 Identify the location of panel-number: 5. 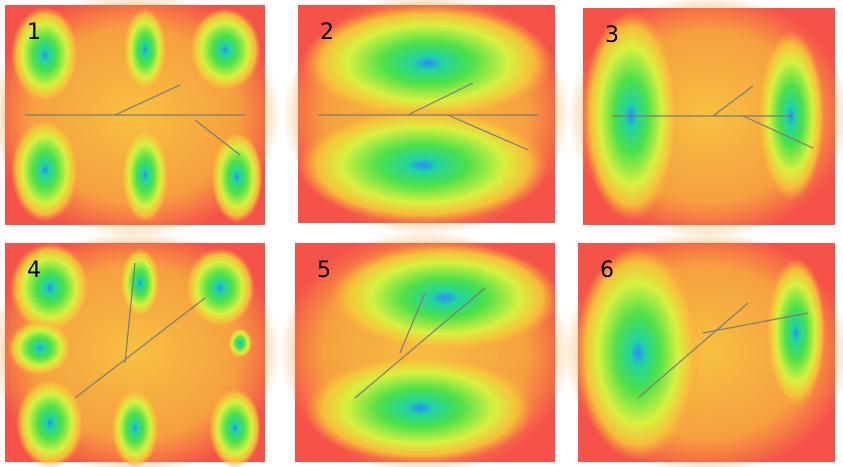
(324, 270).